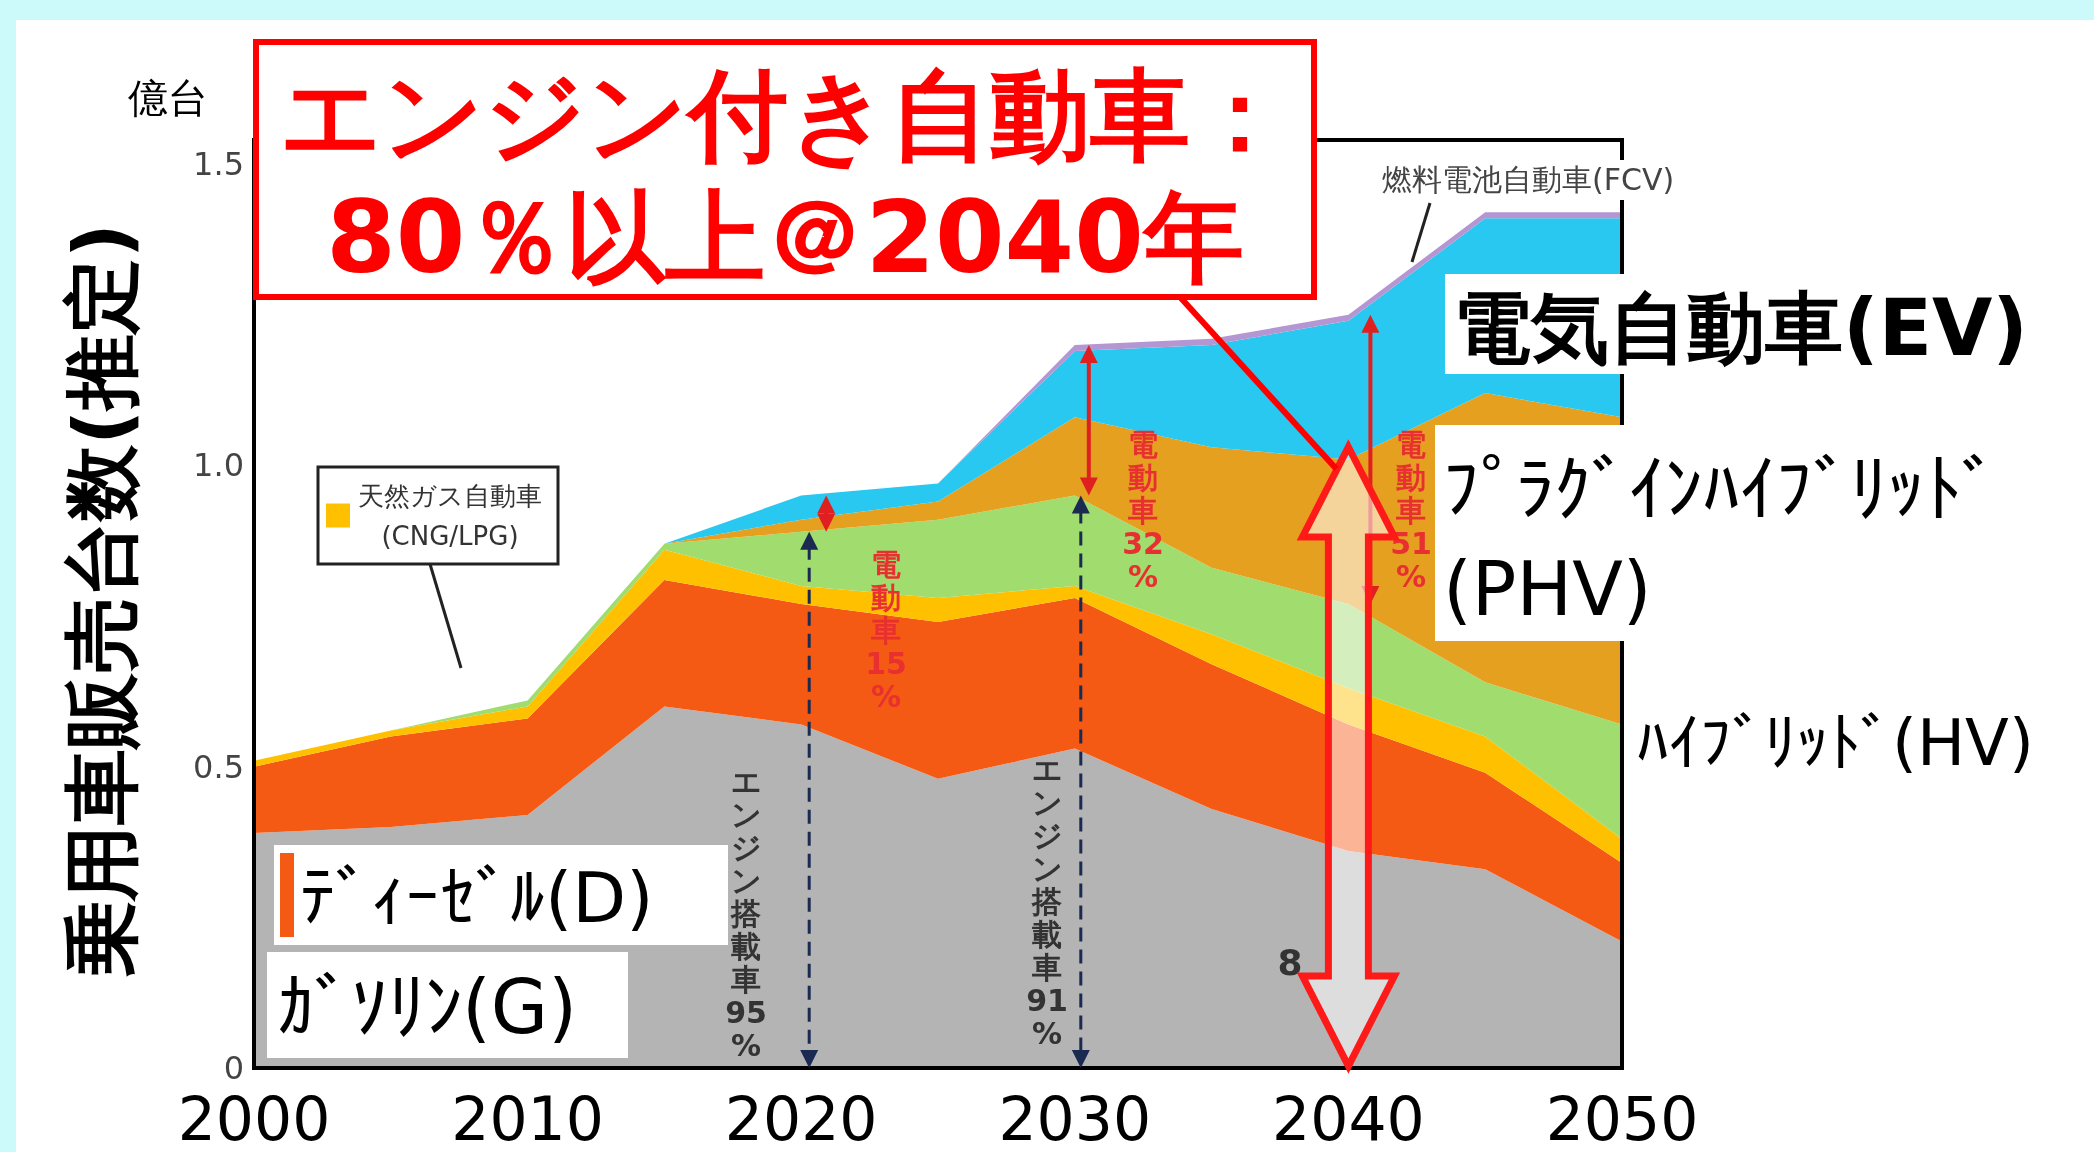 The height and width of the screenshot is (1152, 2094). I want to click on series-label: 電気自動車(EV), so click(1740, 328).